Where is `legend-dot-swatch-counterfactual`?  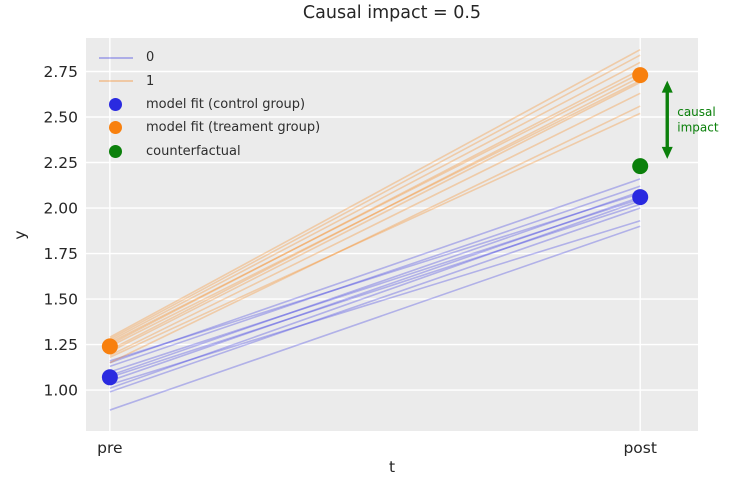 legend-dot-swatch-counterfactual is located at coordinates (115, 151).